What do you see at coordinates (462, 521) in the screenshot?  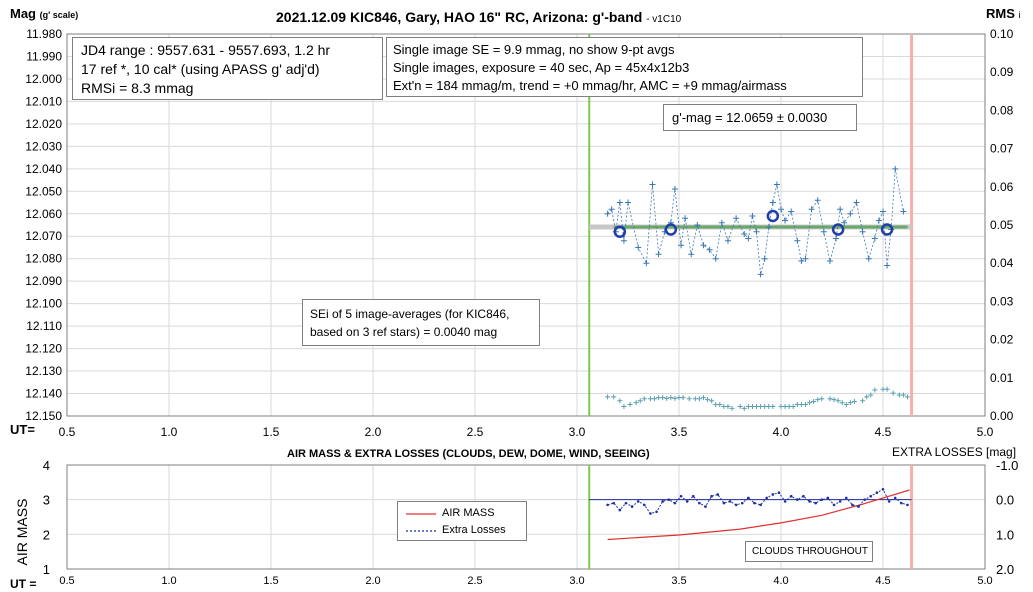 I see `bottom-legend: AIR MASS Extra Losses` at bounding box center [462, 521].